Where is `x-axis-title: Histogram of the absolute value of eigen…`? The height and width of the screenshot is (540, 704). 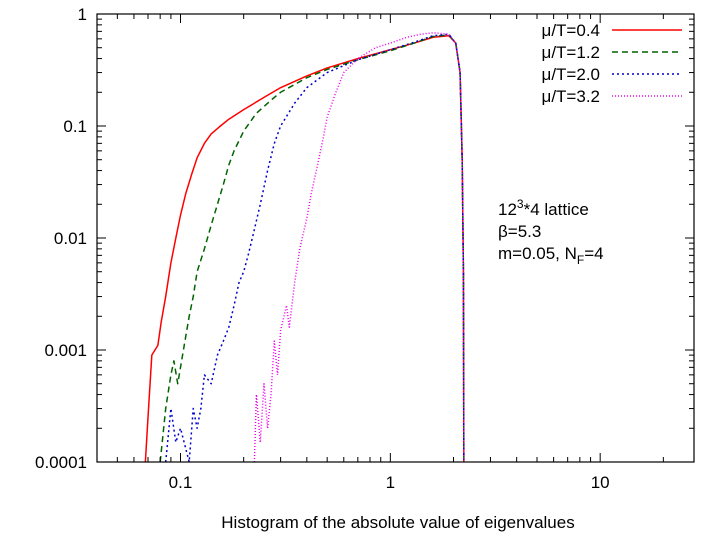 x-axis-title: Histogram of the absolute value of eigen… is located at coordinates (397, 522).